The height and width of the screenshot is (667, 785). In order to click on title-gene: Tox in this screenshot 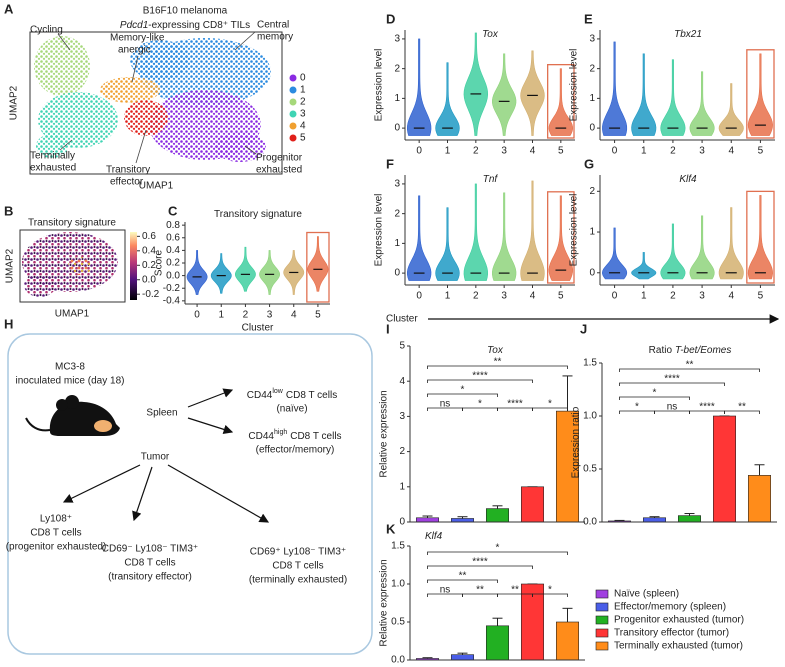, I will do `click(495, 350)`.